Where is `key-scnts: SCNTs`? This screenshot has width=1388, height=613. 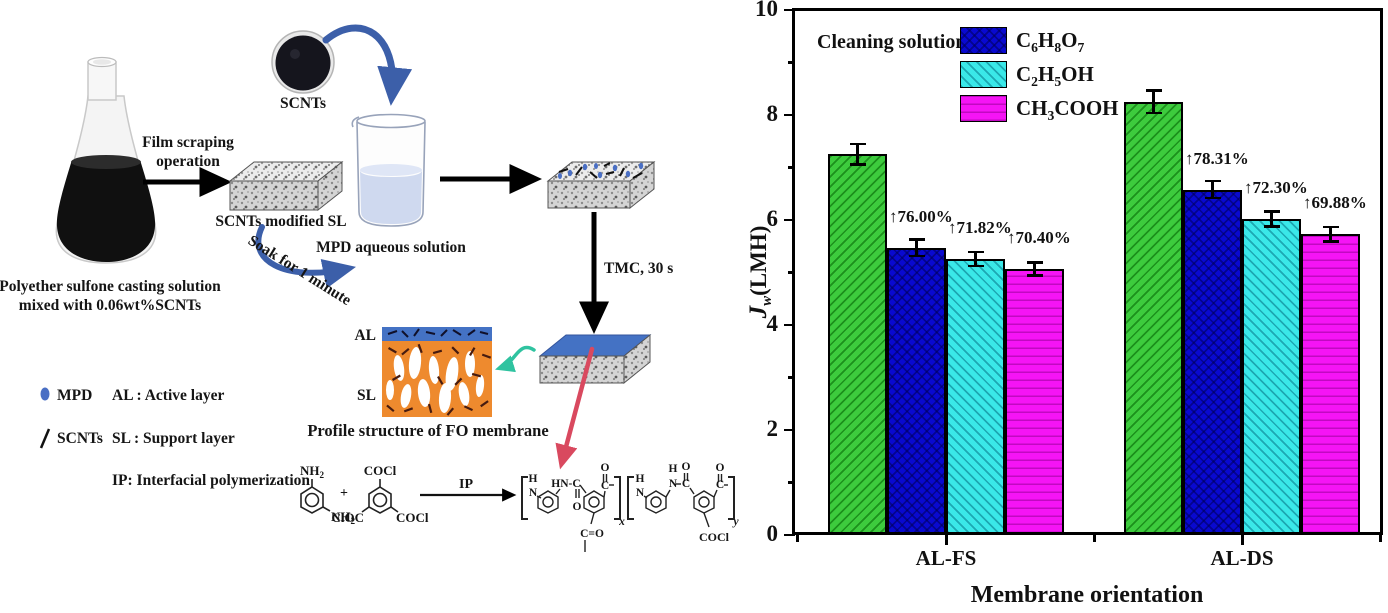
key-scnts: SCNTs is located at coordinates (80, 438).